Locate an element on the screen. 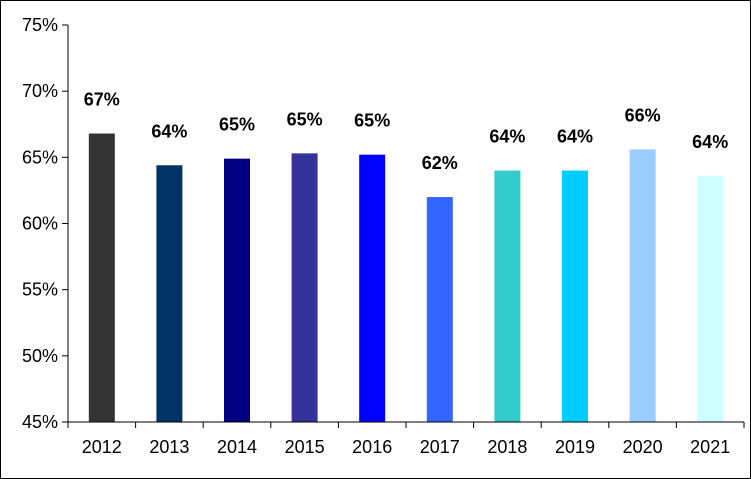 Image resolution: width=751 pixels, height=479 pixels. x-tick-label: 2014 is located at coordinates (237, 447).